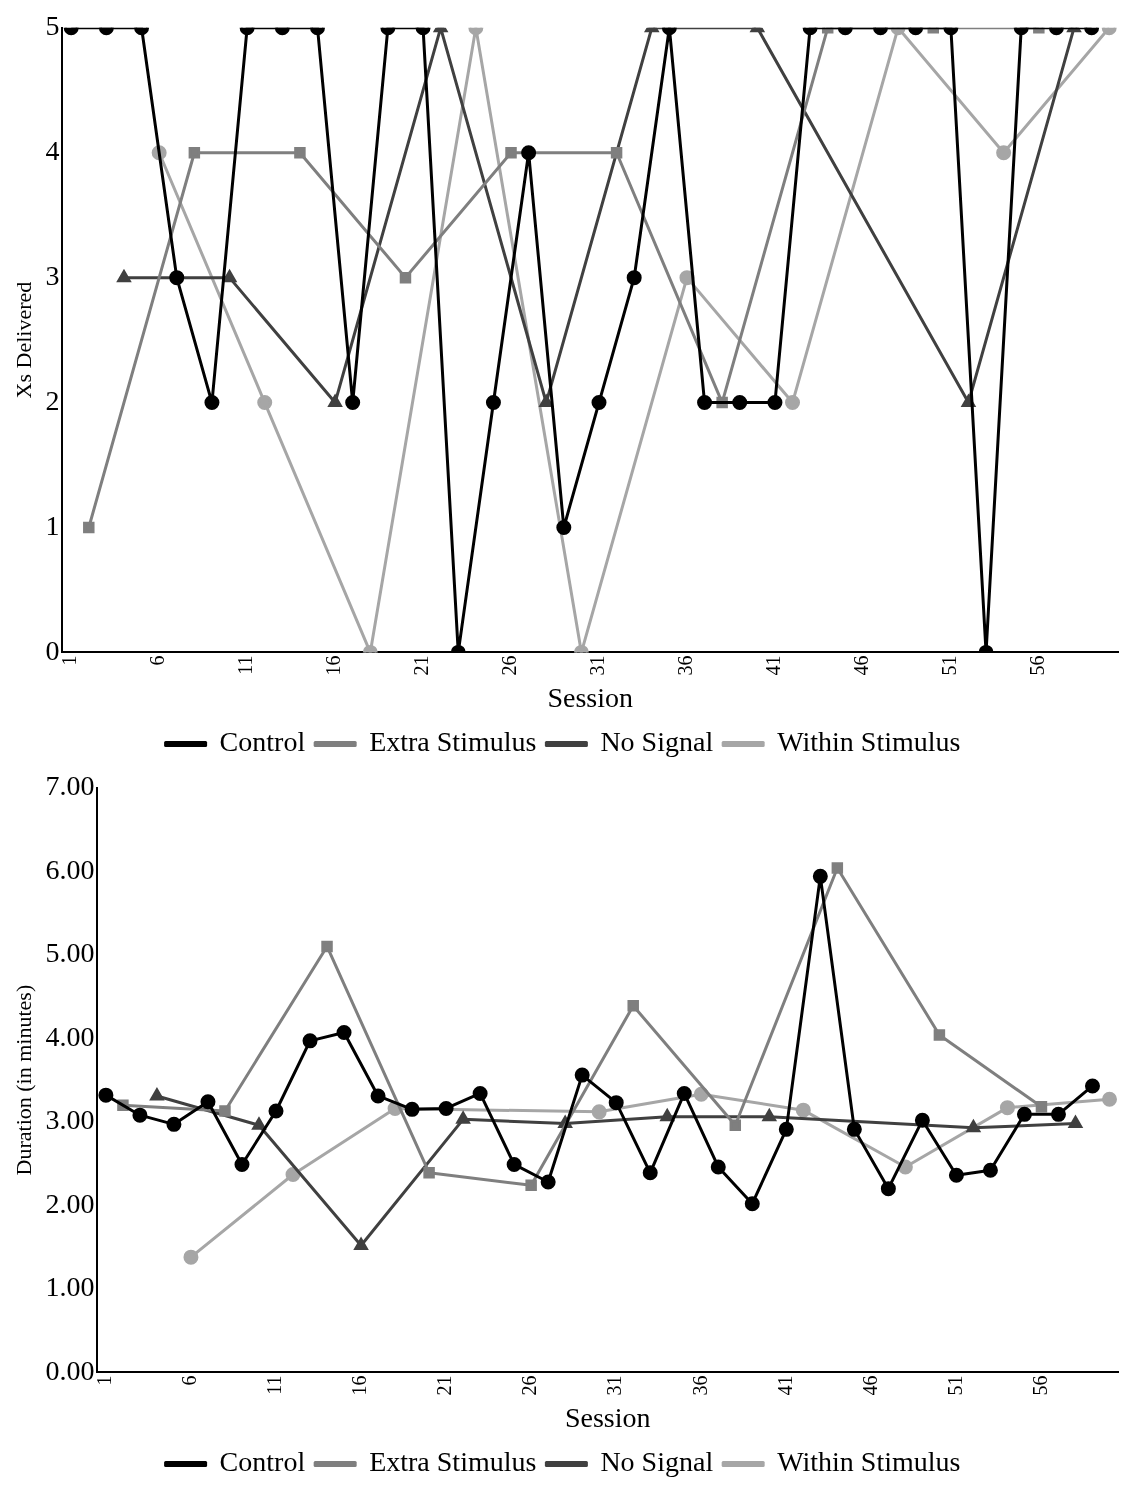  What do you see at coordinates (70, 953) in the screenshot?
I see `y-tick-label: 5.00` at bounding box center [70, 953].